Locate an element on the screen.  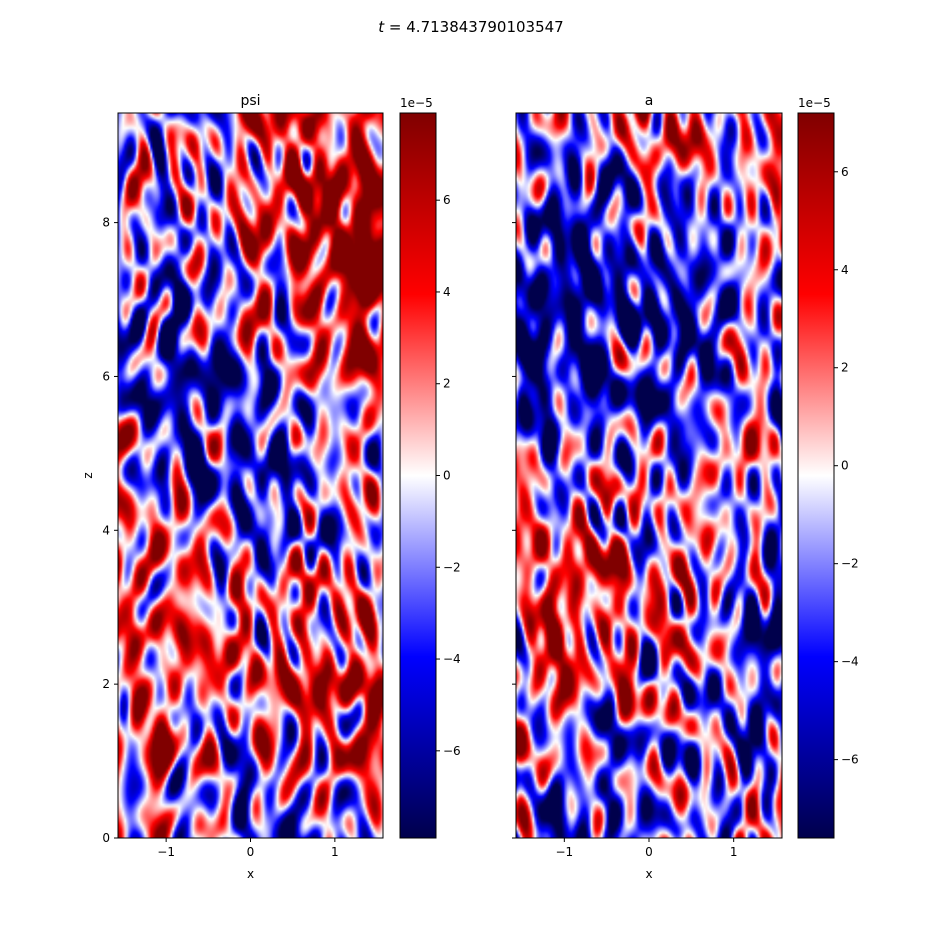
plot-title: a is located at coordinates (649, 101).